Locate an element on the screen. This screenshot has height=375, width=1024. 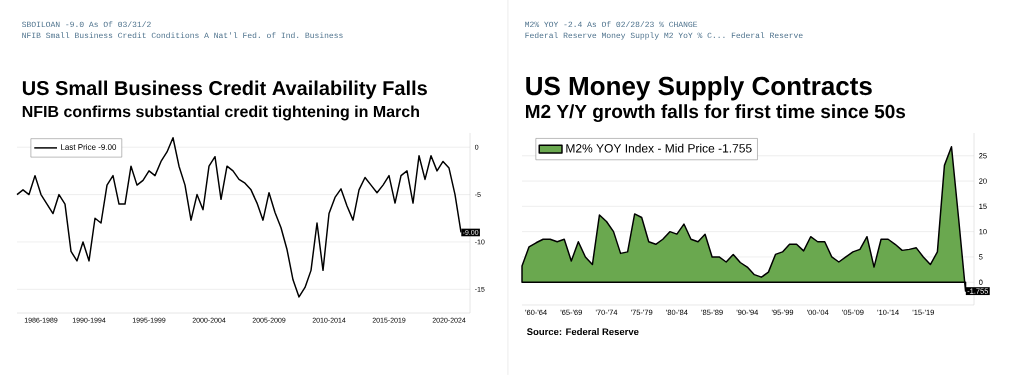
source-note: Source: Federal Reserve is located at coordinates (582, 332).